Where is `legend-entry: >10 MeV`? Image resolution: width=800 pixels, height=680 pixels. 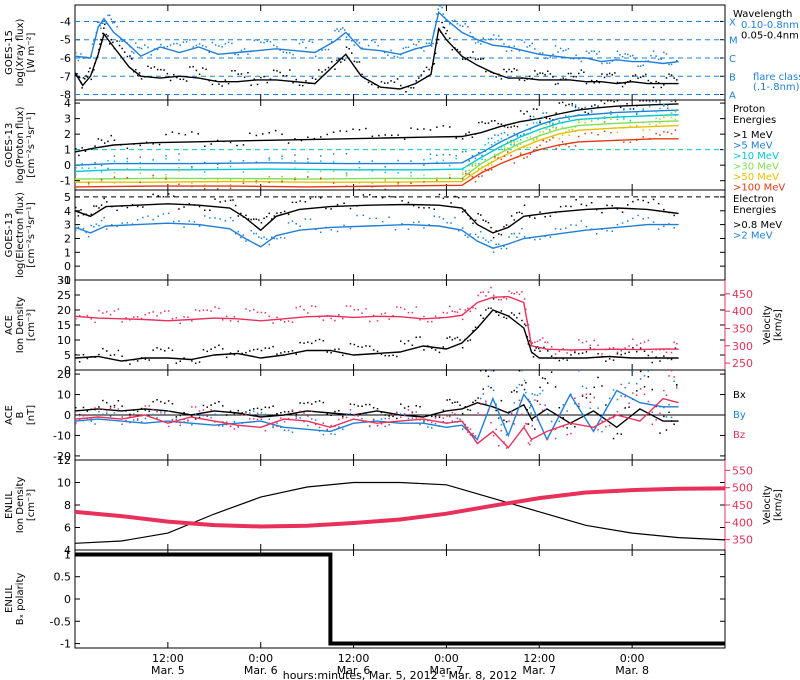
legend-entry: >10 MeV is located at coordinates (756, 156).